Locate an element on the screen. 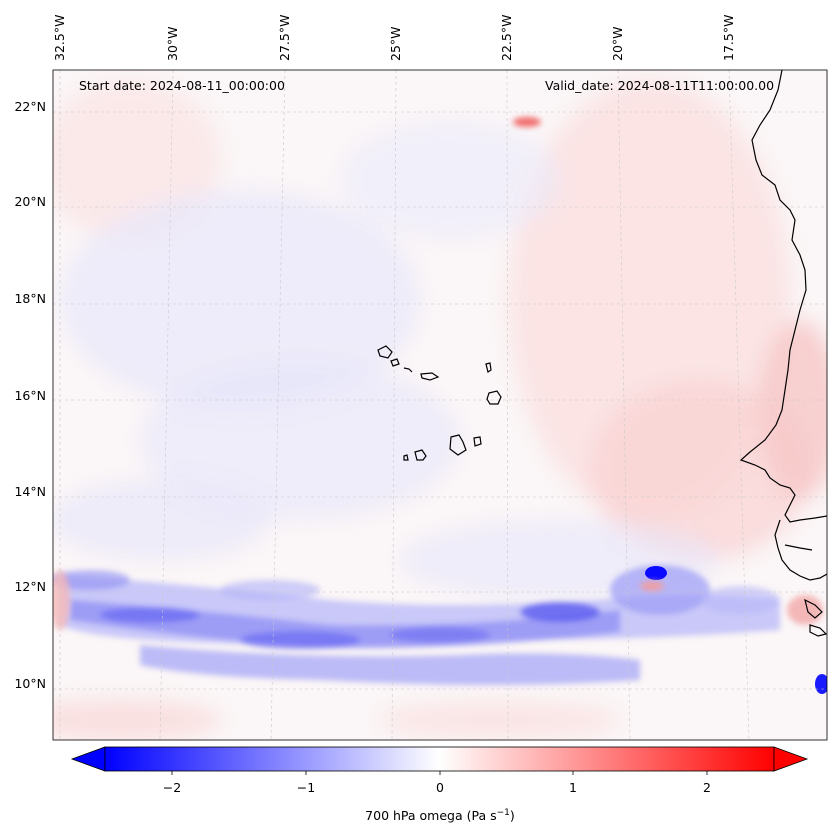 The height and width of the screenshot is (839, 837). colorbar-units-exp: −1 is located at coordinates (503, 813).